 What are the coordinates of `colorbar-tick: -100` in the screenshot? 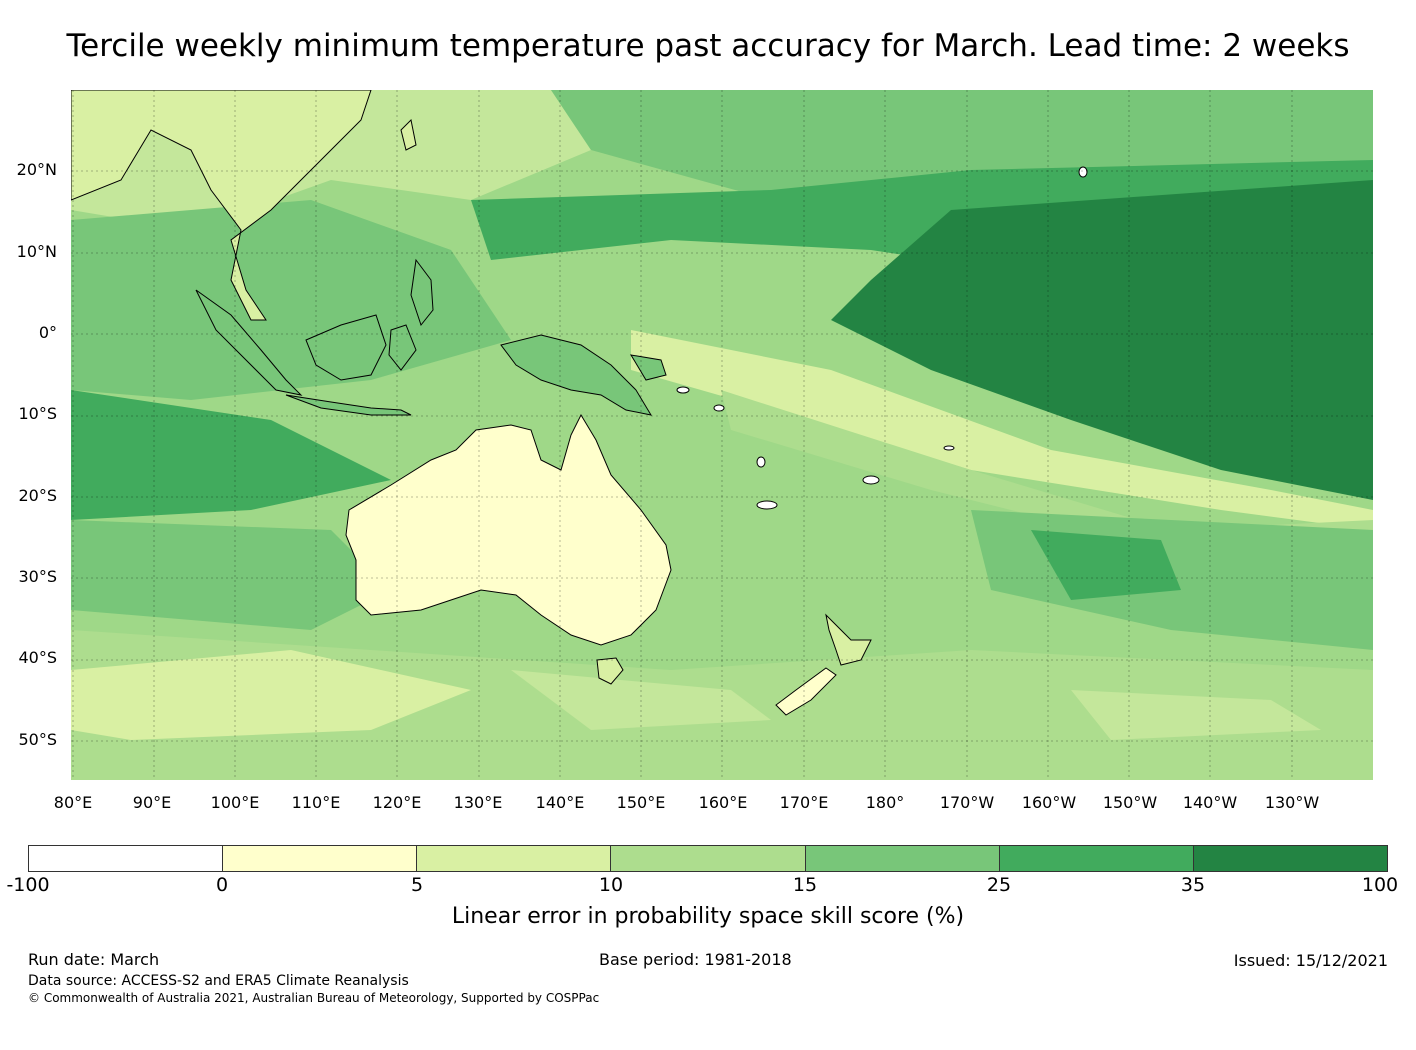 It's located at (28, 885).